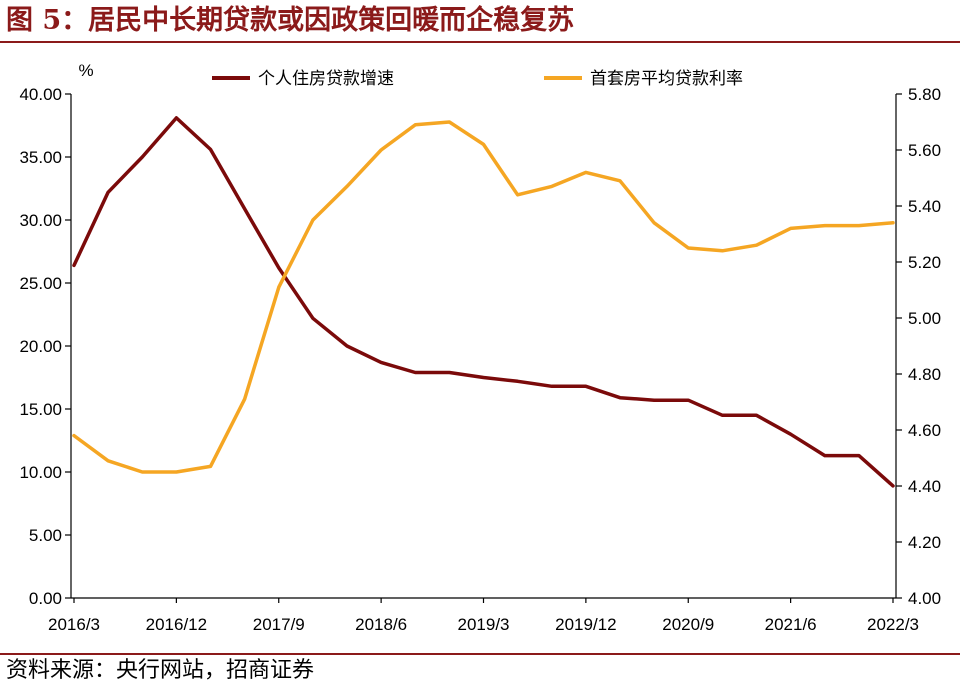  What do you see at coordinates (477, 79) in the screenshot?
I see `legend: 个人住房贷款增速 首套房平均贷款利率` at bounding box center [477, 79].